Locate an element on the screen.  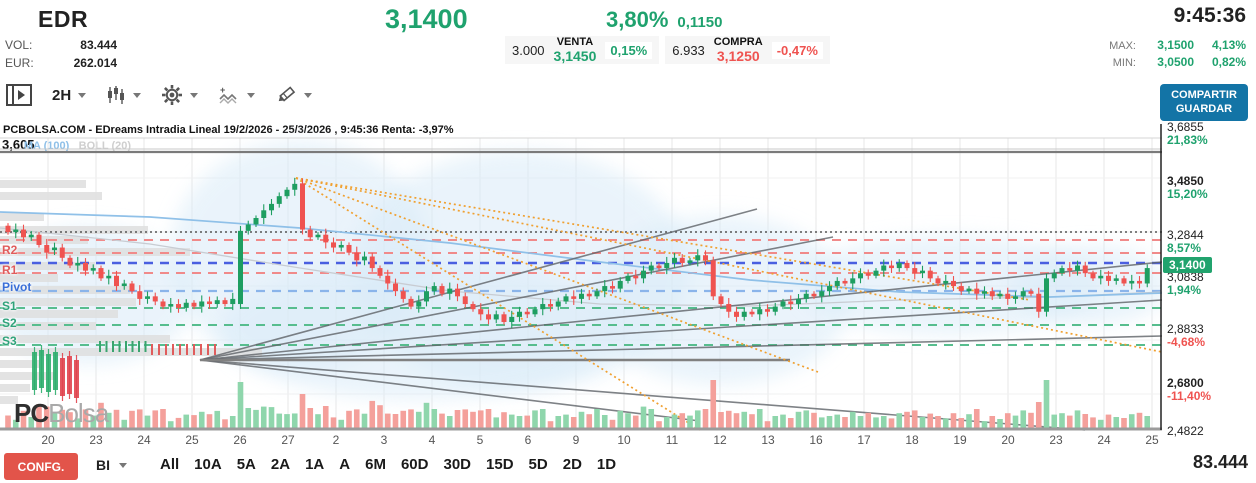
range-button-1d: 1D is located at coordinates (606, 464).